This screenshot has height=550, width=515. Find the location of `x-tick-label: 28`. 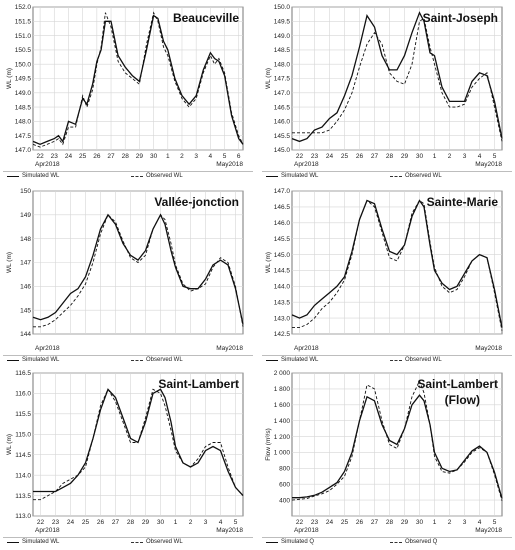

x-tick-label: 28 is located at coordinates (390, 156).